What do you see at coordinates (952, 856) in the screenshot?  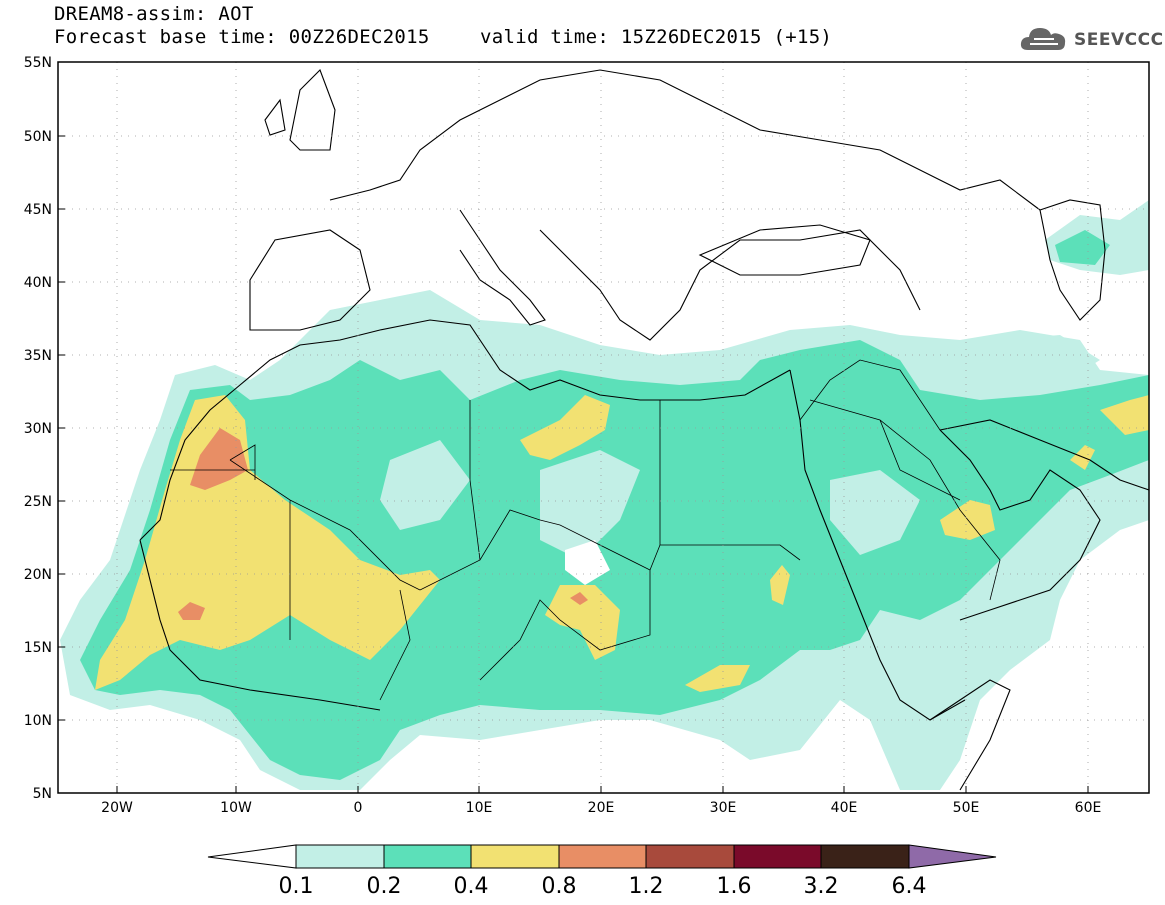 I see `colorbar-swatch-over` at bounding box center [952, 856].